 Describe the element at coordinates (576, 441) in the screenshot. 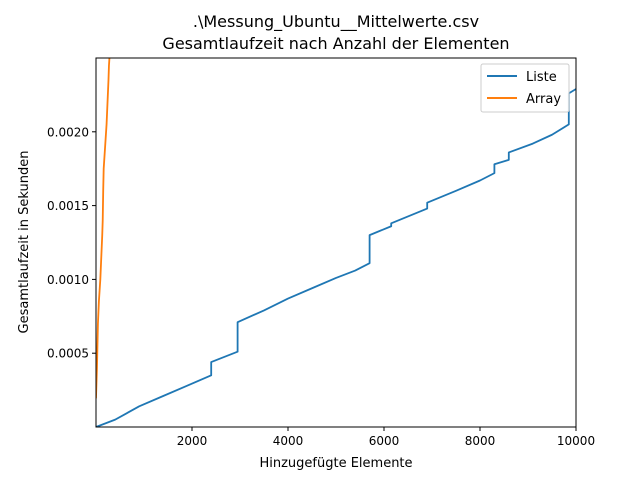

I see `x-tick-label: 10000` at that location.